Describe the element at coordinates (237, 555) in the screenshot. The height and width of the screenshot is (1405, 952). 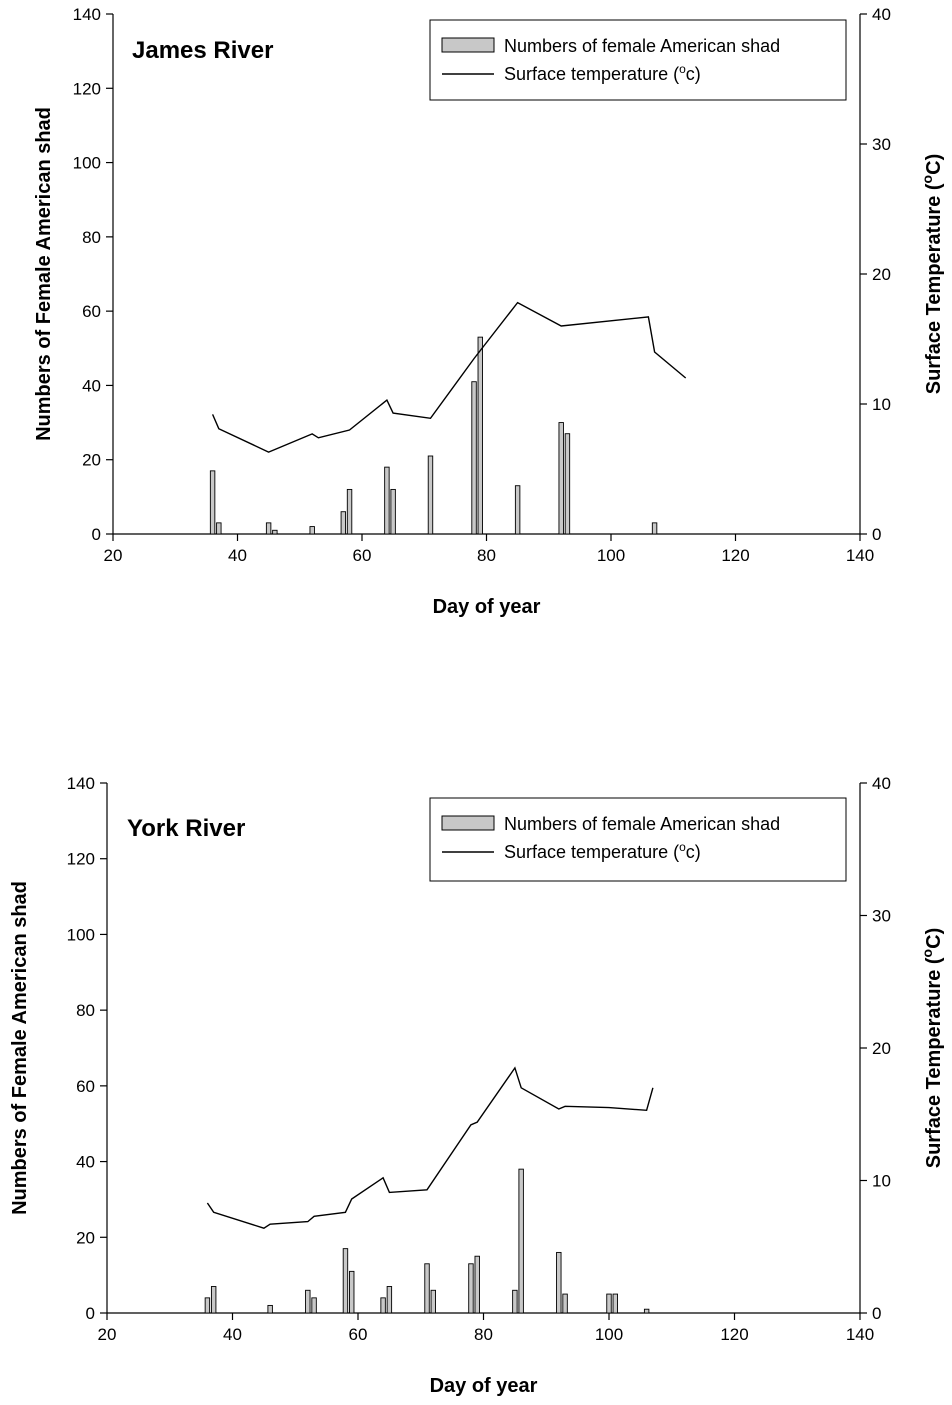
I see `x-tick-label: 40` at that location.